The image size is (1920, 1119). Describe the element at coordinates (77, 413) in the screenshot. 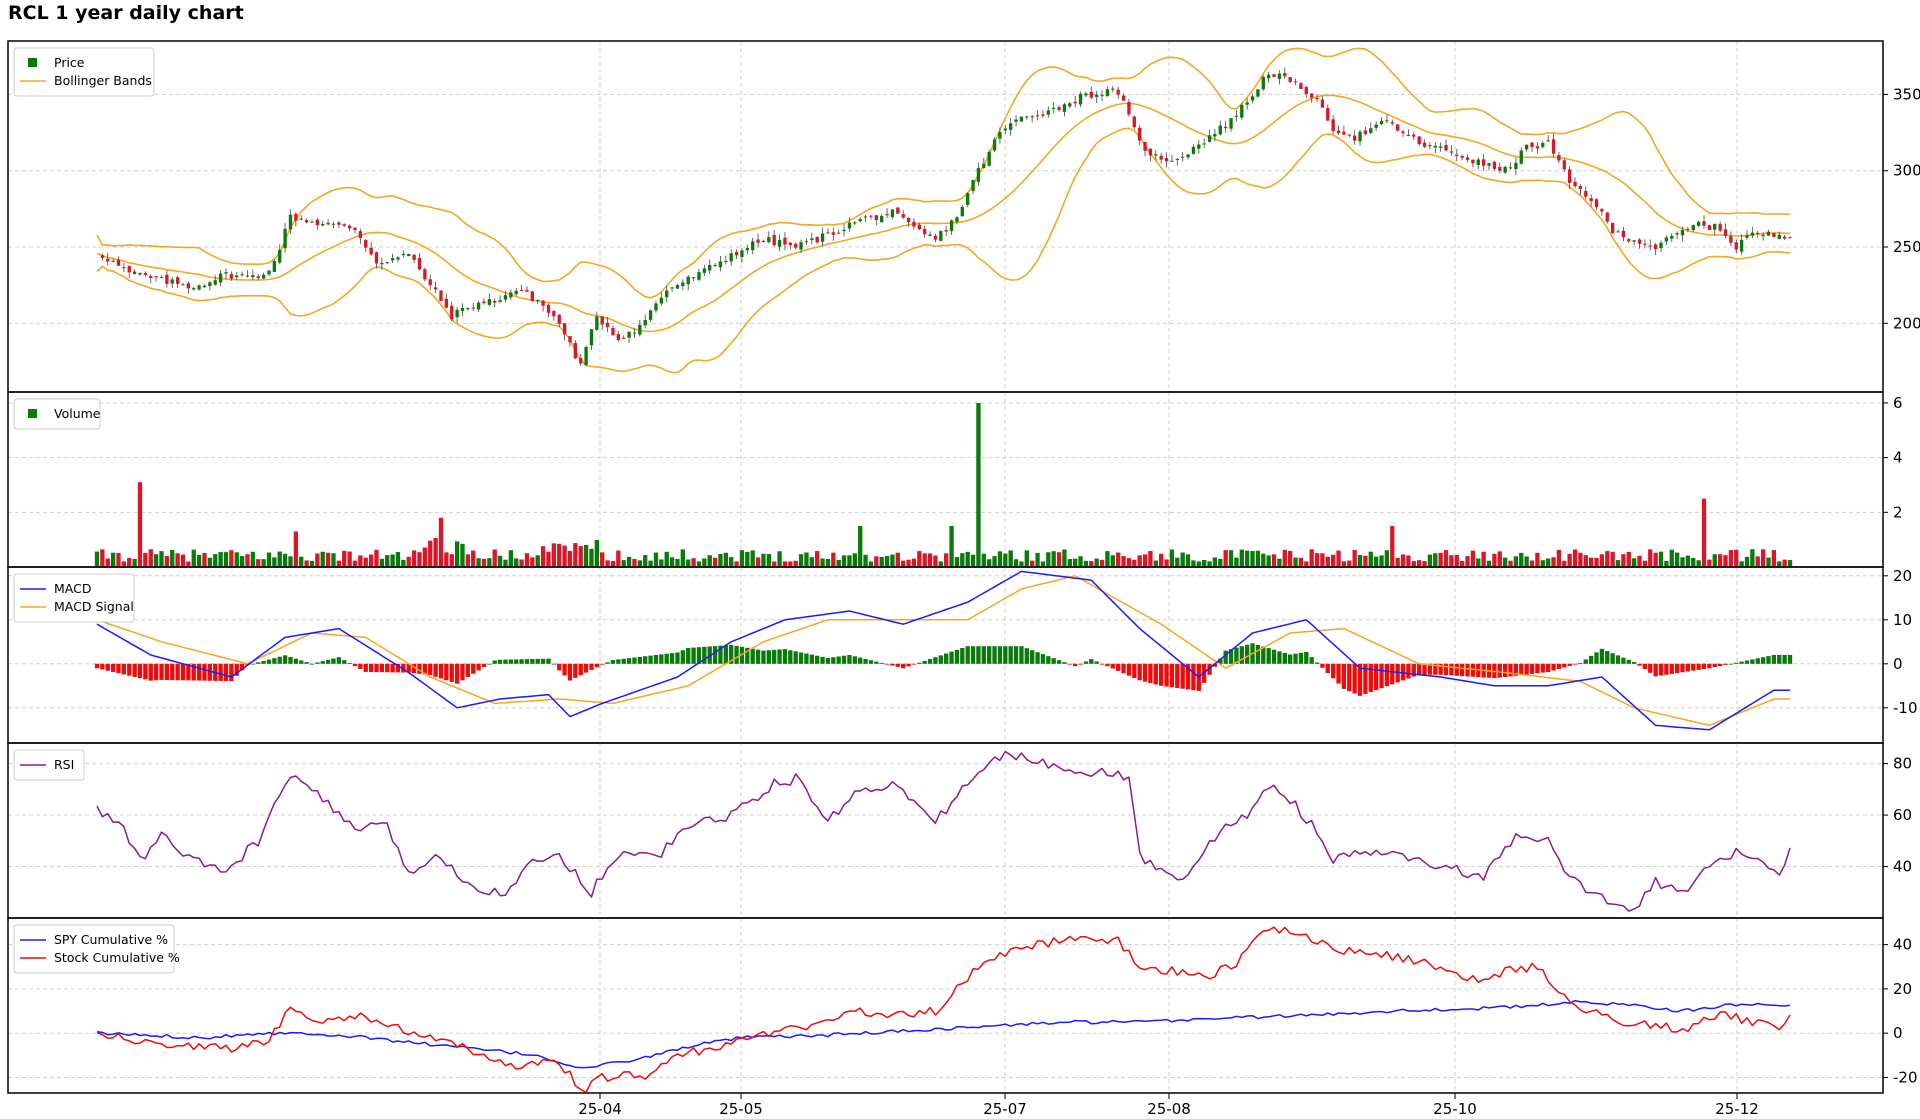

I see `legend-label: Volume` at that location.